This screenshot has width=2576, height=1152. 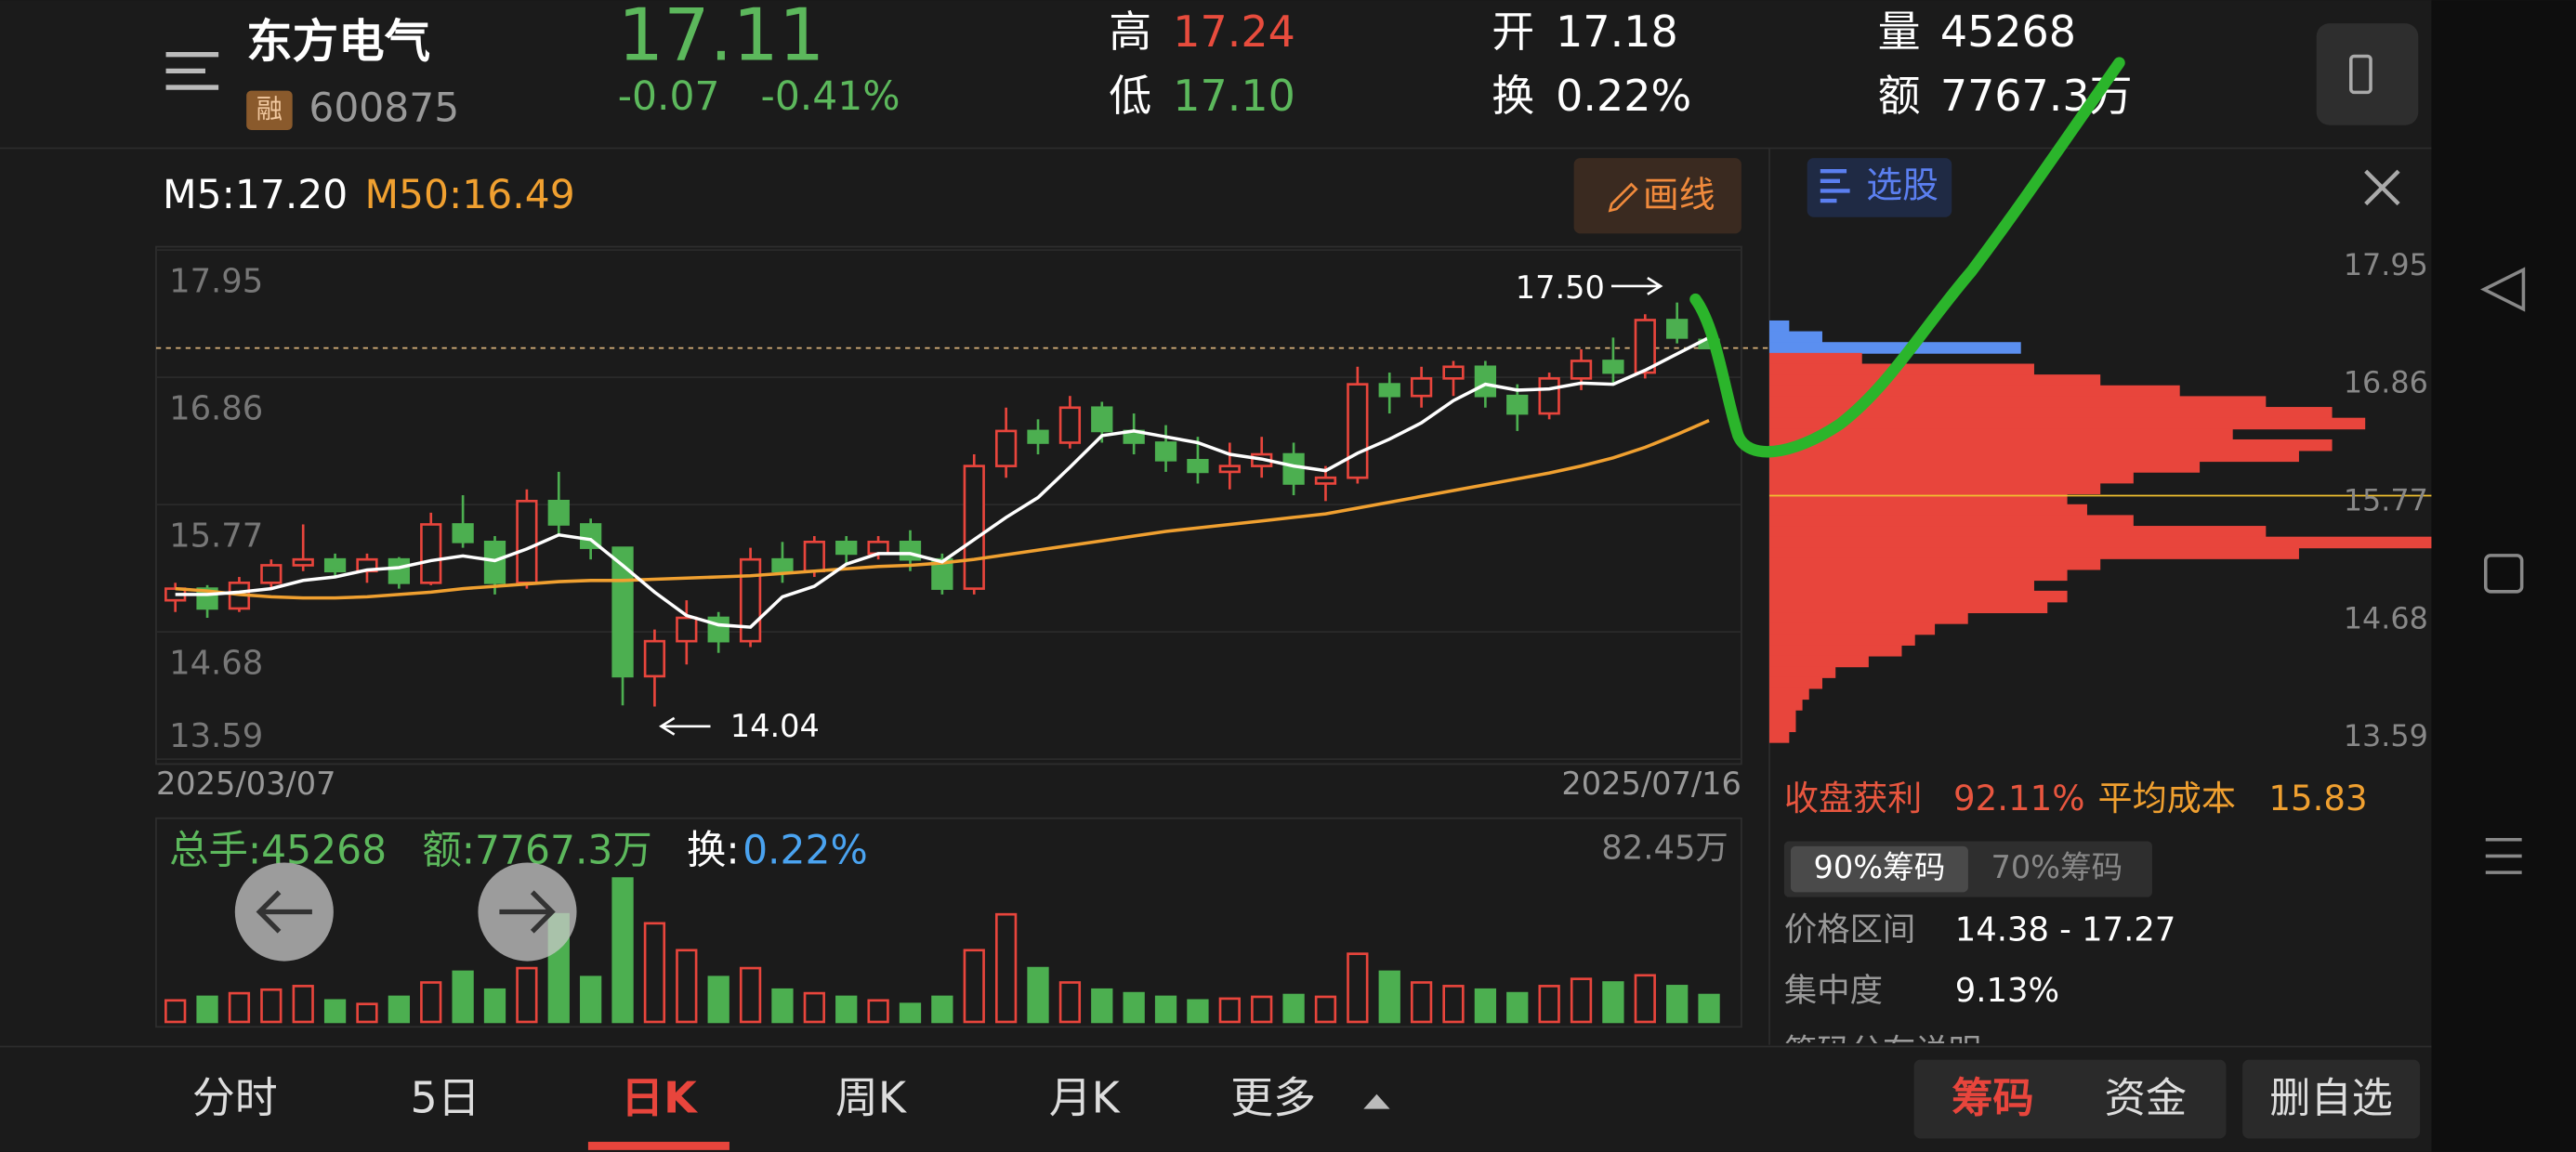 I want to click on tab: 更多, so click(x=1273, y=1097).